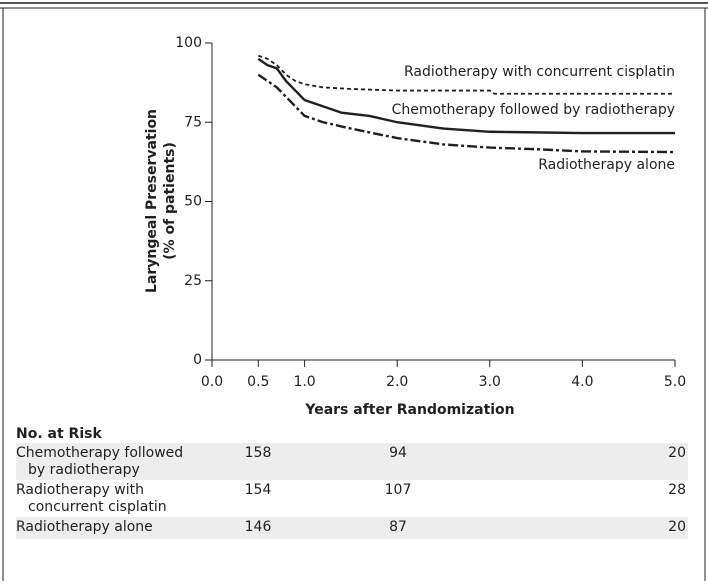  What do you see at coordinates (188, 43) in the screenshot?
I see `y-tick-label: 100` at bounding box center [188, 43].